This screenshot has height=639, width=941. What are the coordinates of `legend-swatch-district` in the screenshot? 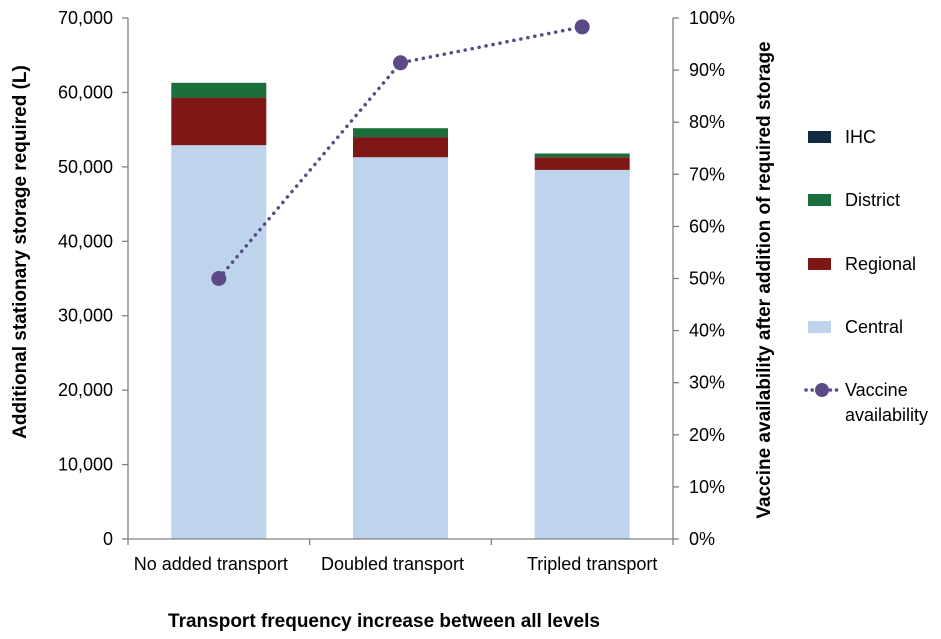 It's located at (819, 200).